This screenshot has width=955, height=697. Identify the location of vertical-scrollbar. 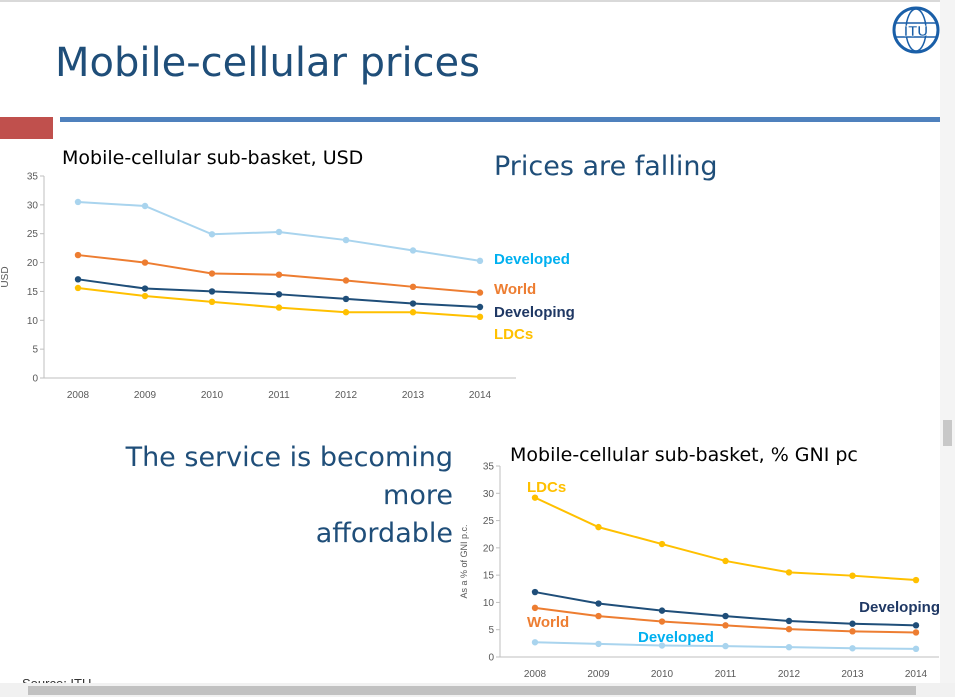
(947, 348).